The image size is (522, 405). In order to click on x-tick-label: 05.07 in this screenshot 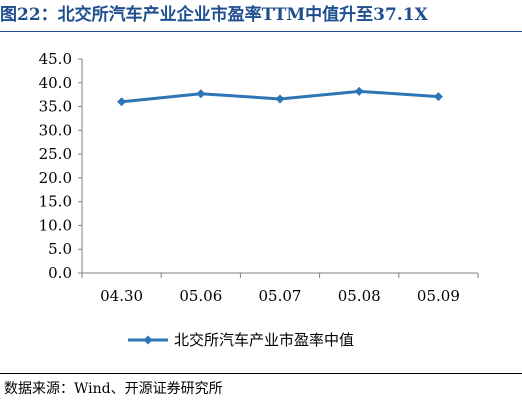, I will do `click(280, 296)`.